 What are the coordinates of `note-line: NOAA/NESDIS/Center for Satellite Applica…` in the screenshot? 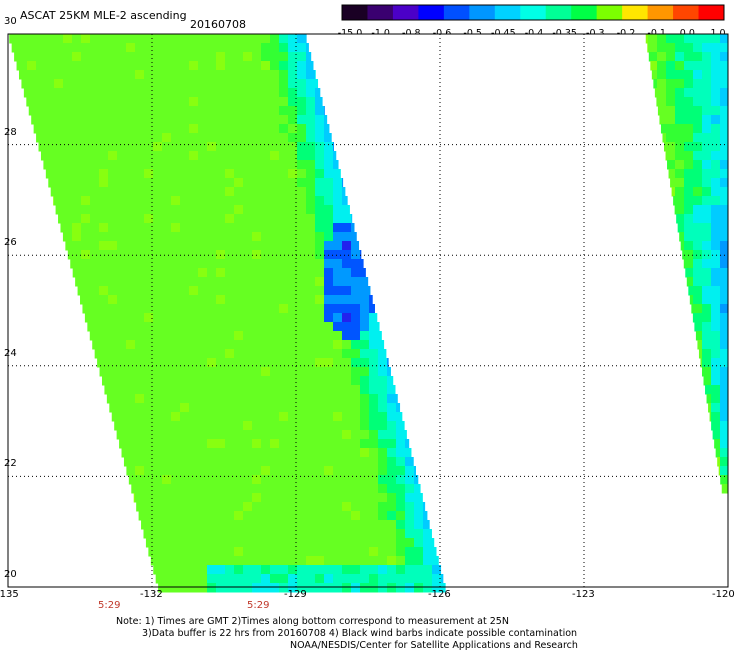 It's located at (434, 645).